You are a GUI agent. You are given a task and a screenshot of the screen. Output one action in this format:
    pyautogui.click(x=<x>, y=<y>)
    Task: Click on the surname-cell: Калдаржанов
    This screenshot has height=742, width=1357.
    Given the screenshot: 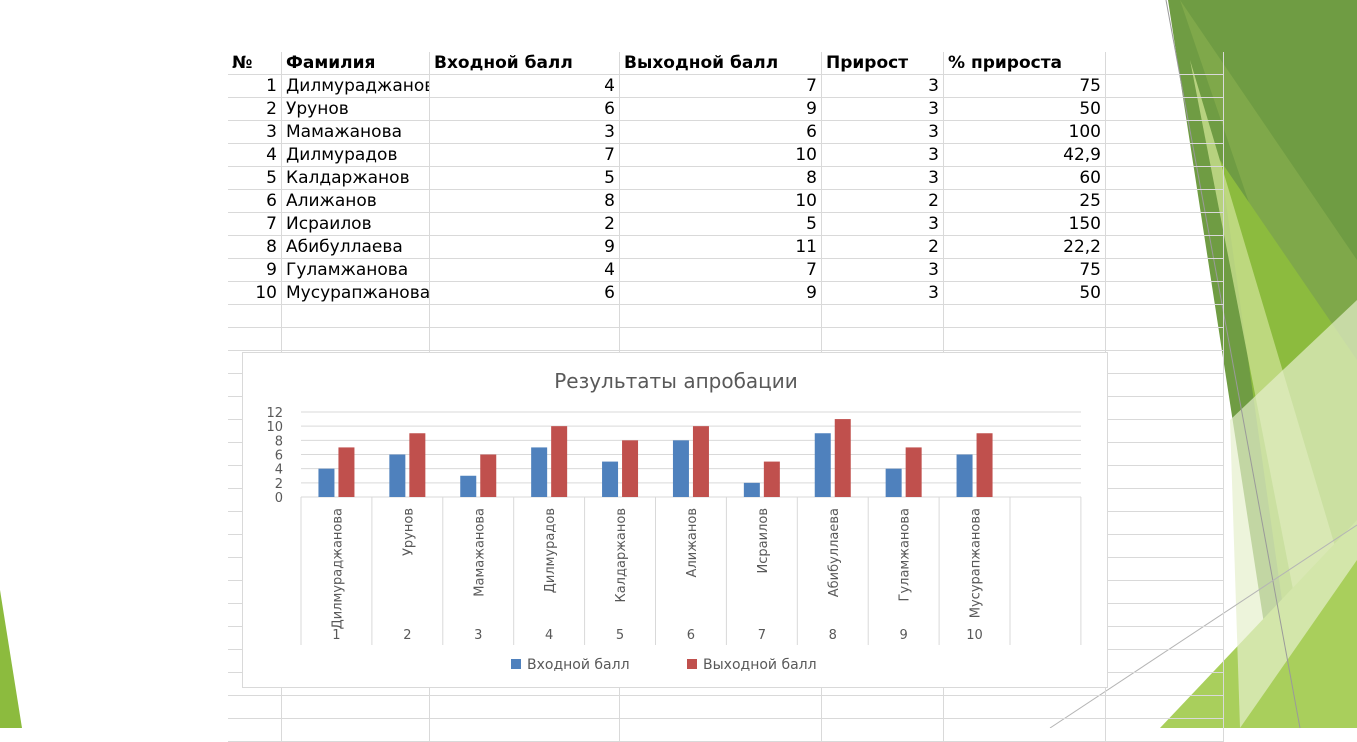 What is the action you would take?
    pyautogui.click(x=356, y=178)
    